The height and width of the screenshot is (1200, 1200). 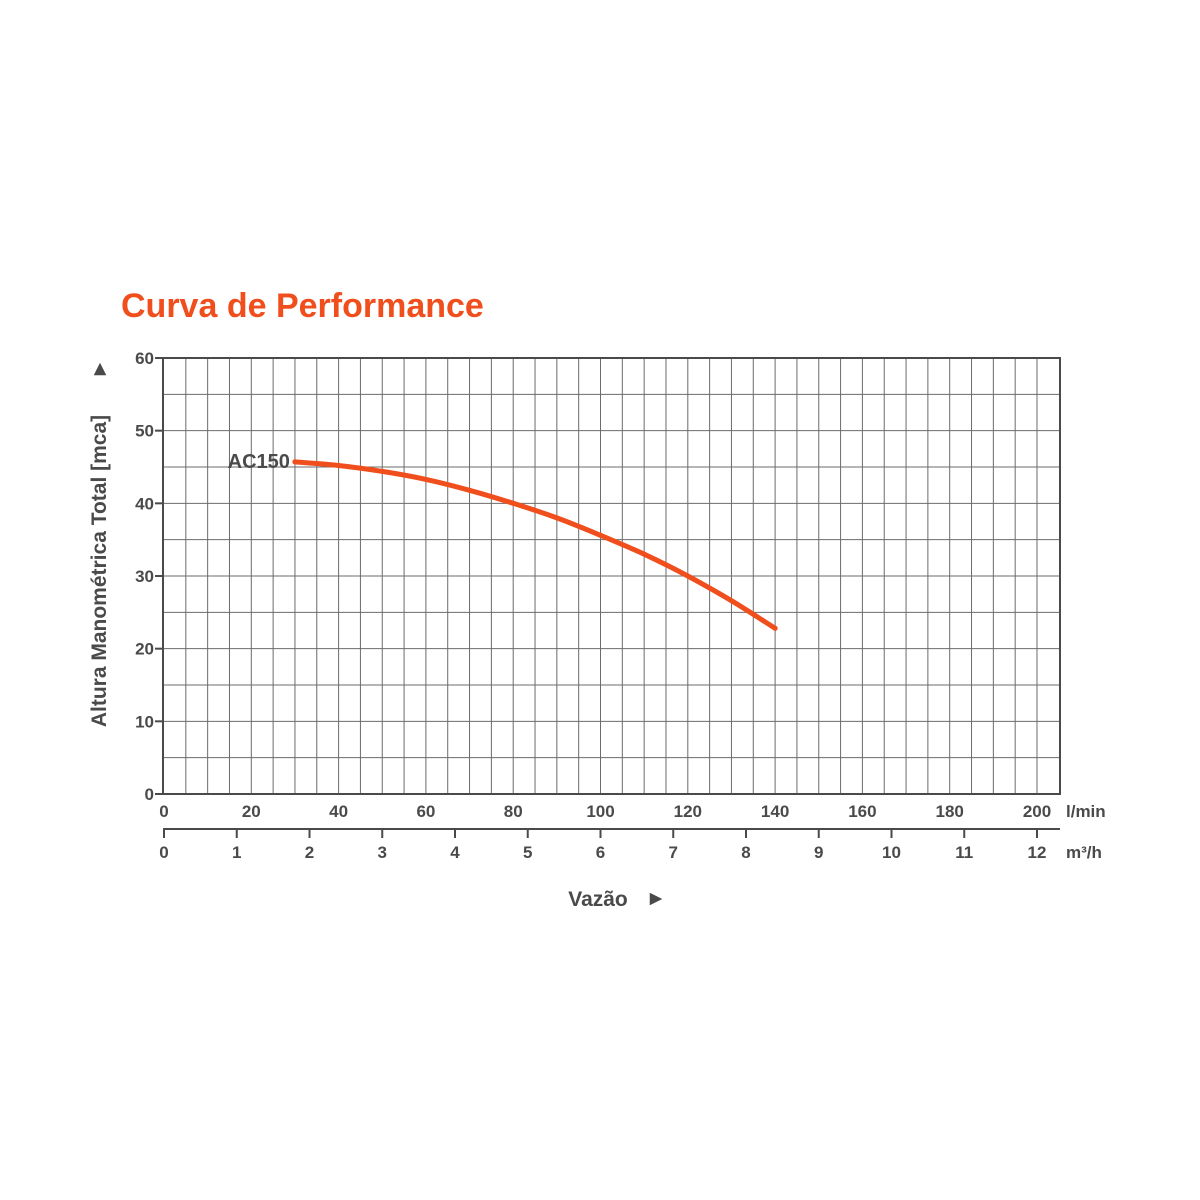 I want to click on x-tick-label-m3h: 0, so click(x=163, y=852).